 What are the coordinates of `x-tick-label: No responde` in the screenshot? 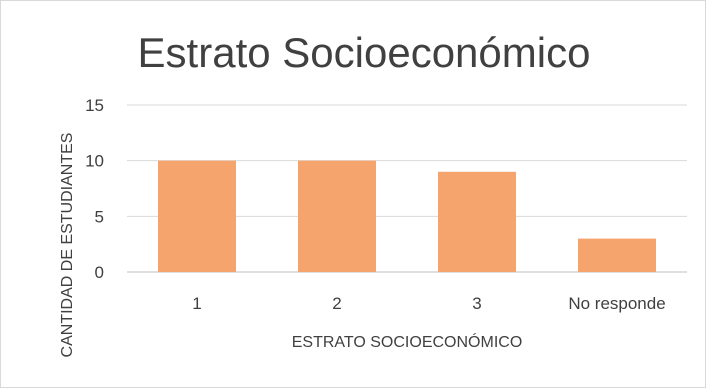 It's located at (616, 303).